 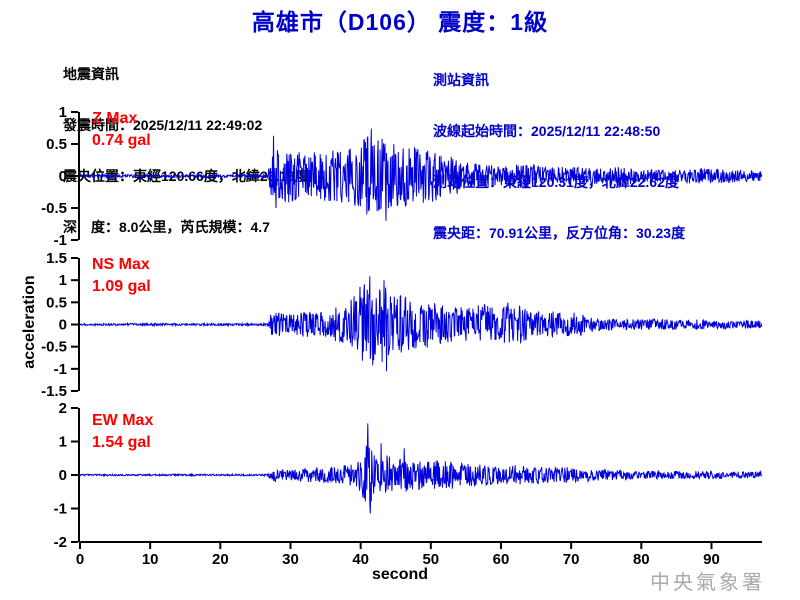 What do you see at coordinates (121, 130) in the screenshot?
I see `z-max-label: Z Max 0.74 gal` at bounding box center [121, 130].